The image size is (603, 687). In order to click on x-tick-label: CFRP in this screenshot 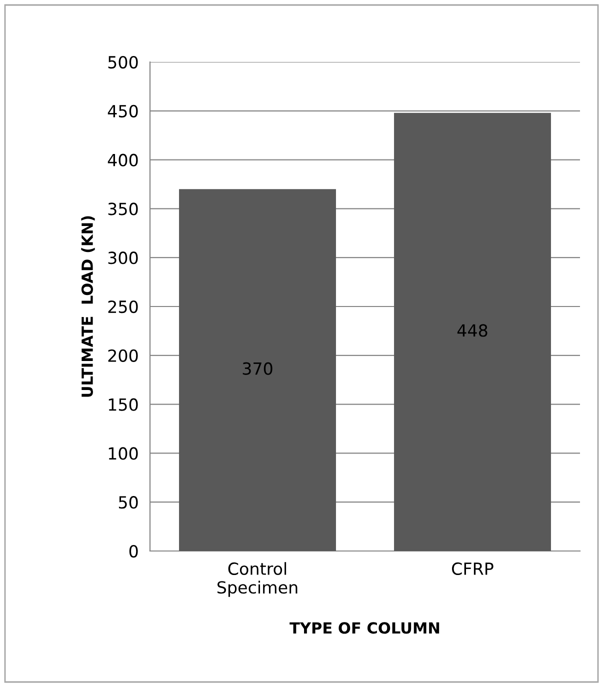, I will do `click(473, 569)`.